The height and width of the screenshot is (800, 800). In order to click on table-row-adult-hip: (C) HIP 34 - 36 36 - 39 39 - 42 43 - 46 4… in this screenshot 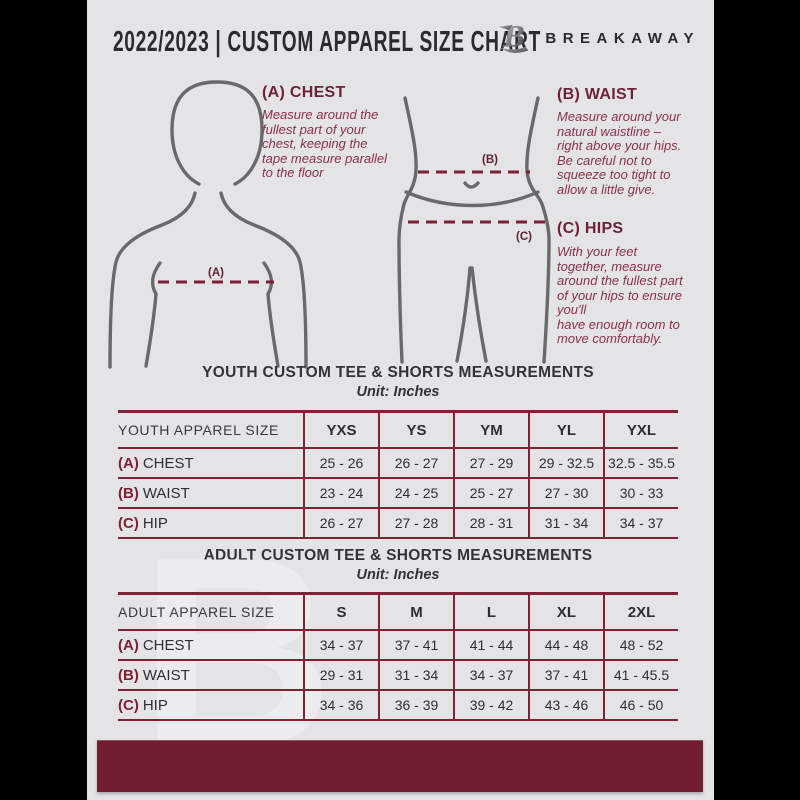, I will do `click(398, 705)`.